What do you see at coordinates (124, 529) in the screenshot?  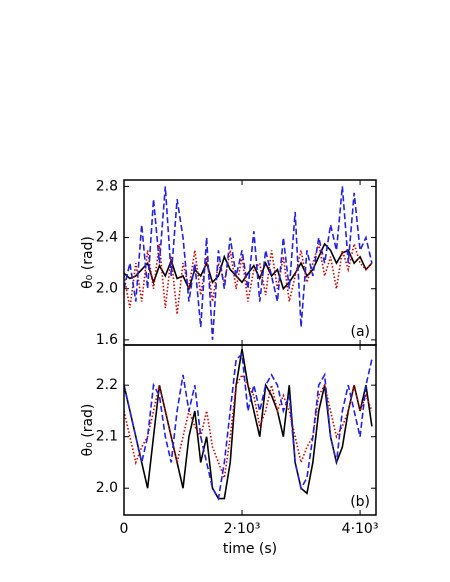 I see `x-tick-label: 0` at bounding box center [124, 529].